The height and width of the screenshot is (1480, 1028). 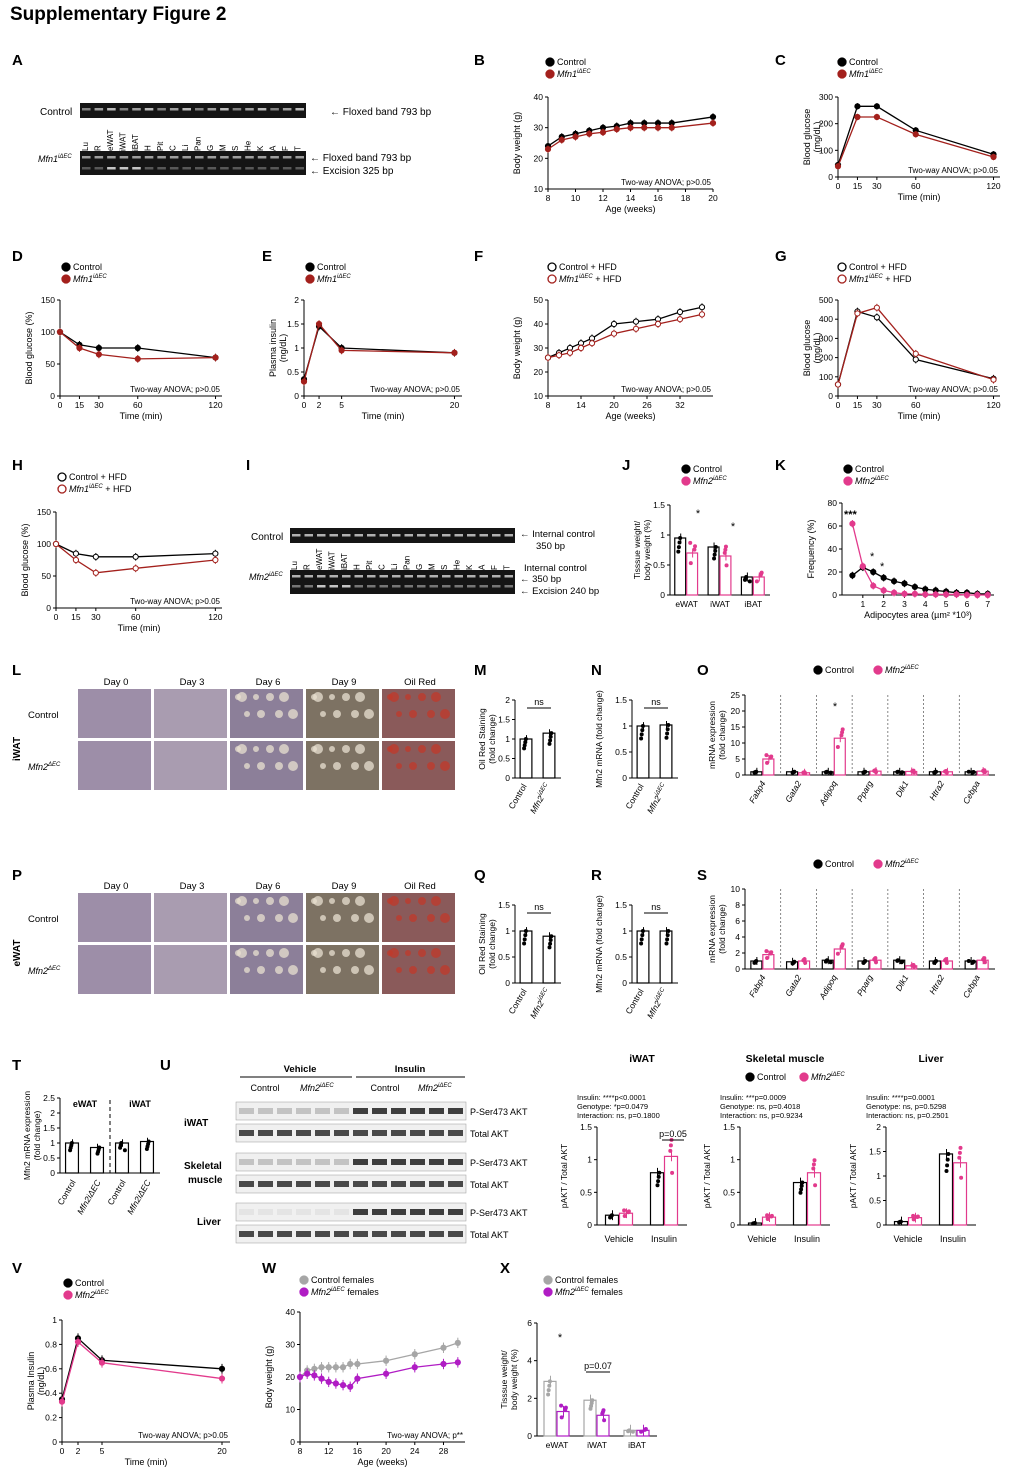 I want to click on panel-letter: D, so click(x=17, y=256).